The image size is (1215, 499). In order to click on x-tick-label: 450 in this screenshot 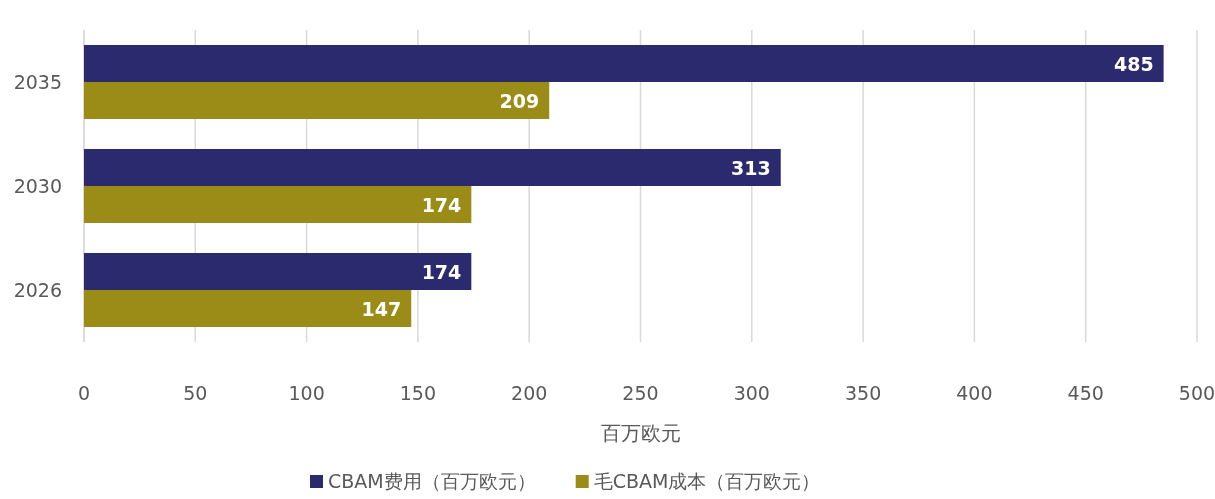, I will do `click(1085, 393)`.